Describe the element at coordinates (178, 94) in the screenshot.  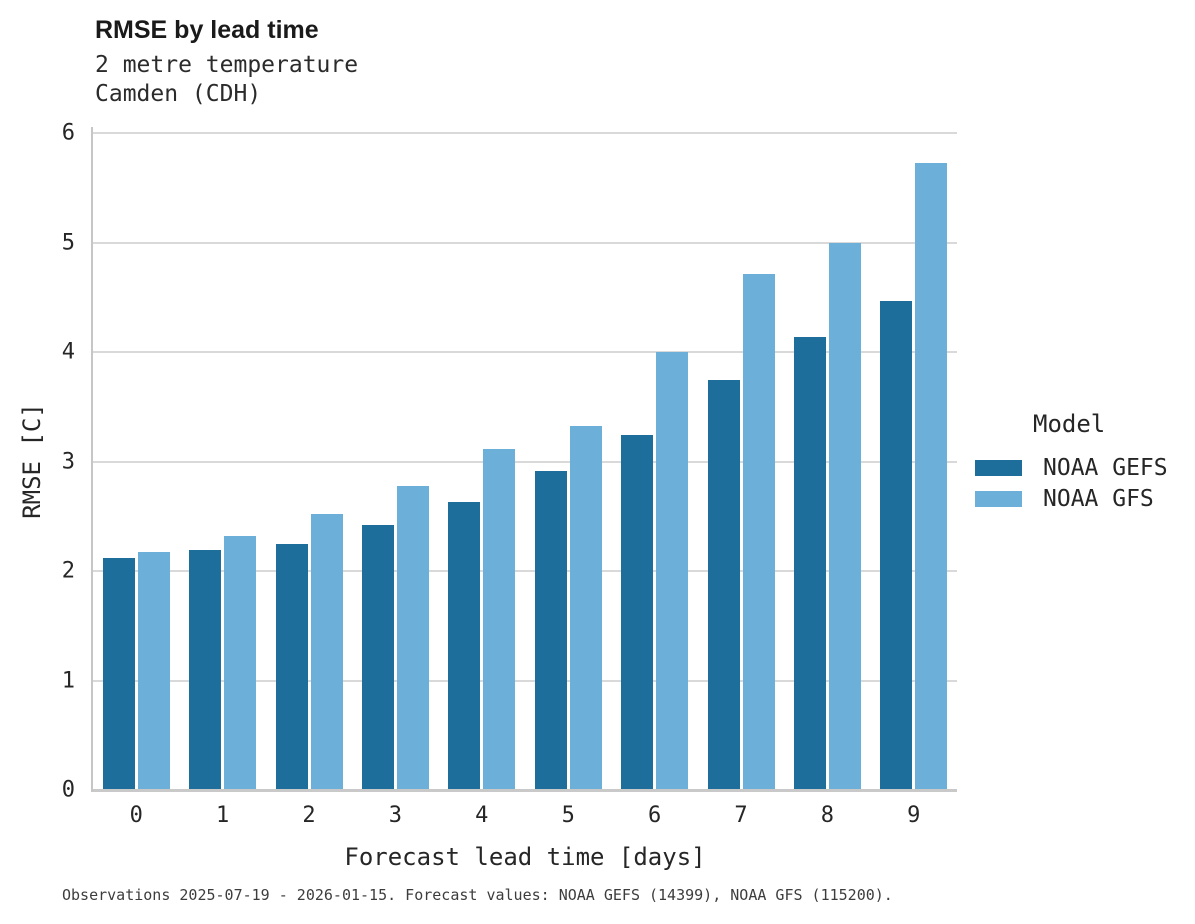
I see `subtitle-line-2: Camden (CDH)` at that location.